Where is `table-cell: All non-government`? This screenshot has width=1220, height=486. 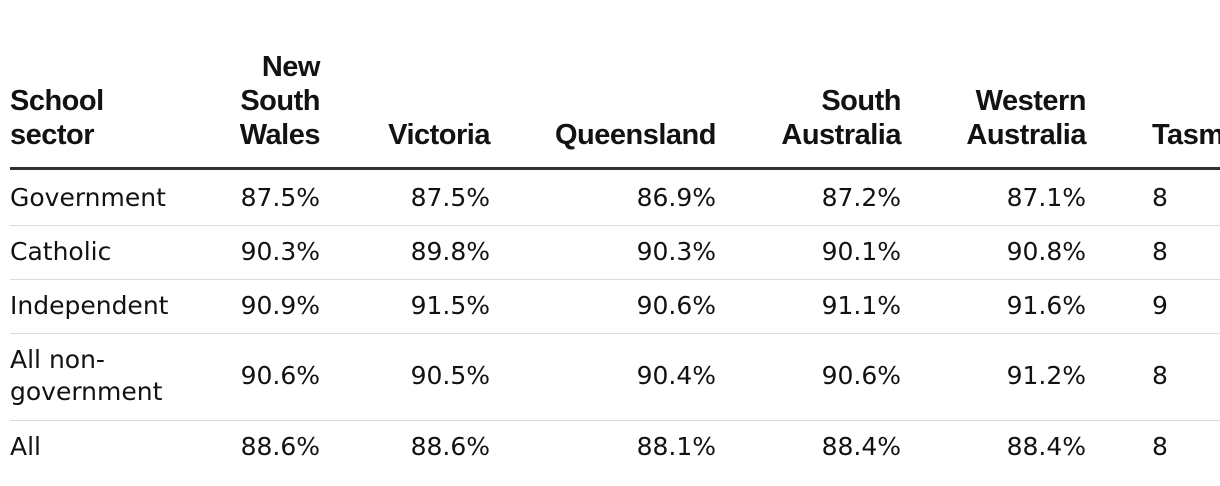
table-cell: All non-government is located at coordinates (86, 375).